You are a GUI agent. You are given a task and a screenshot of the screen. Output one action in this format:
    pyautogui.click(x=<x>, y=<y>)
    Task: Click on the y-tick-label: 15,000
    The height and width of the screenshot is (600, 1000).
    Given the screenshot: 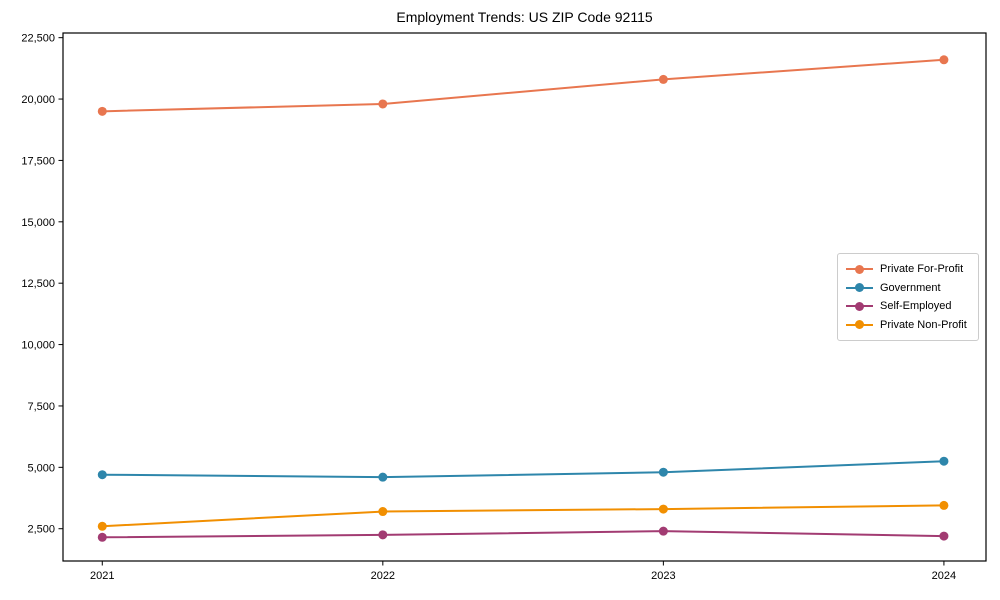 What is the action you would take?
    pyautogui.click(x=38, y=223)
    